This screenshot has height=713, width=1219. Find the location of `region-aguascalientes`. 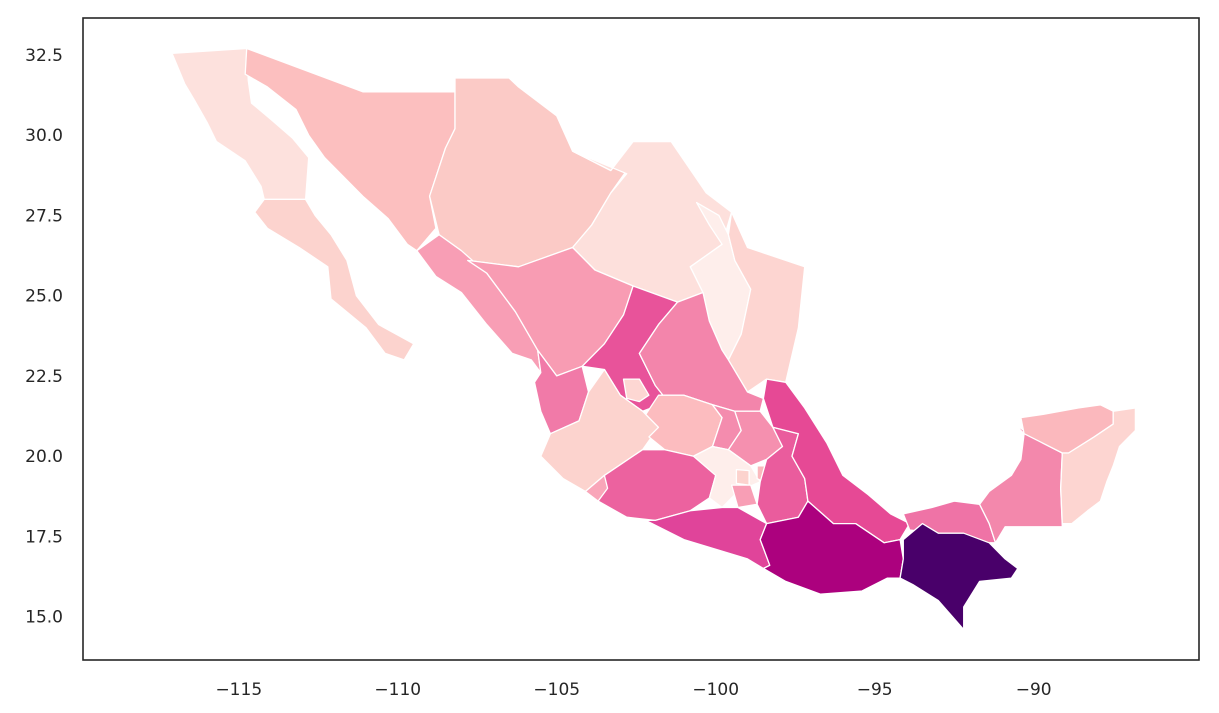

region-aguascalientes is located at coordinates (636, 390).